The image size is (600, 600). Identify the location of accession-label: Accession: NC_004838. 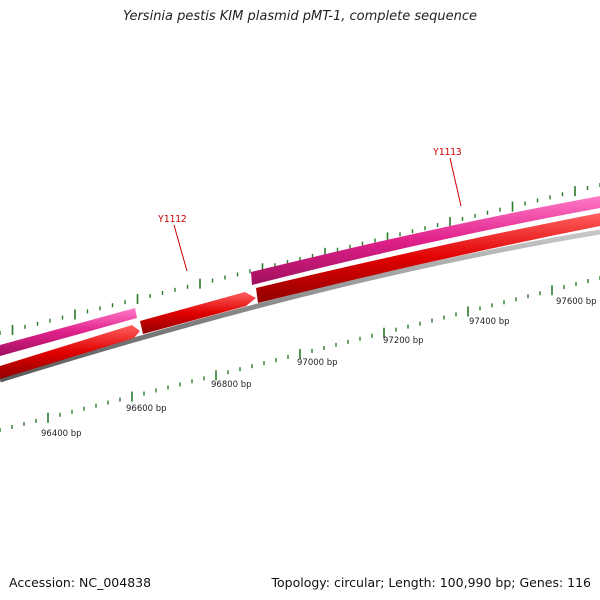
(80, 582).